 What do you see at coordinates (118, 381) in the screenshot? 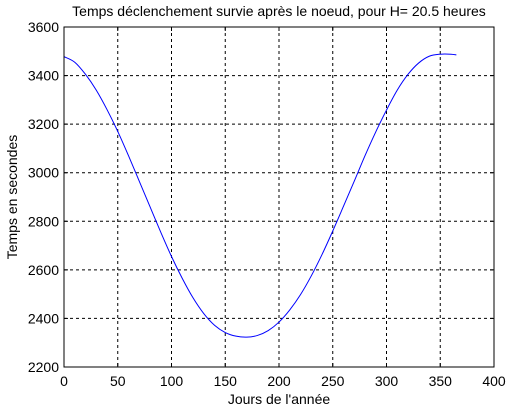
I see `x-tick-label: 50` at bounding box center [118, 381].